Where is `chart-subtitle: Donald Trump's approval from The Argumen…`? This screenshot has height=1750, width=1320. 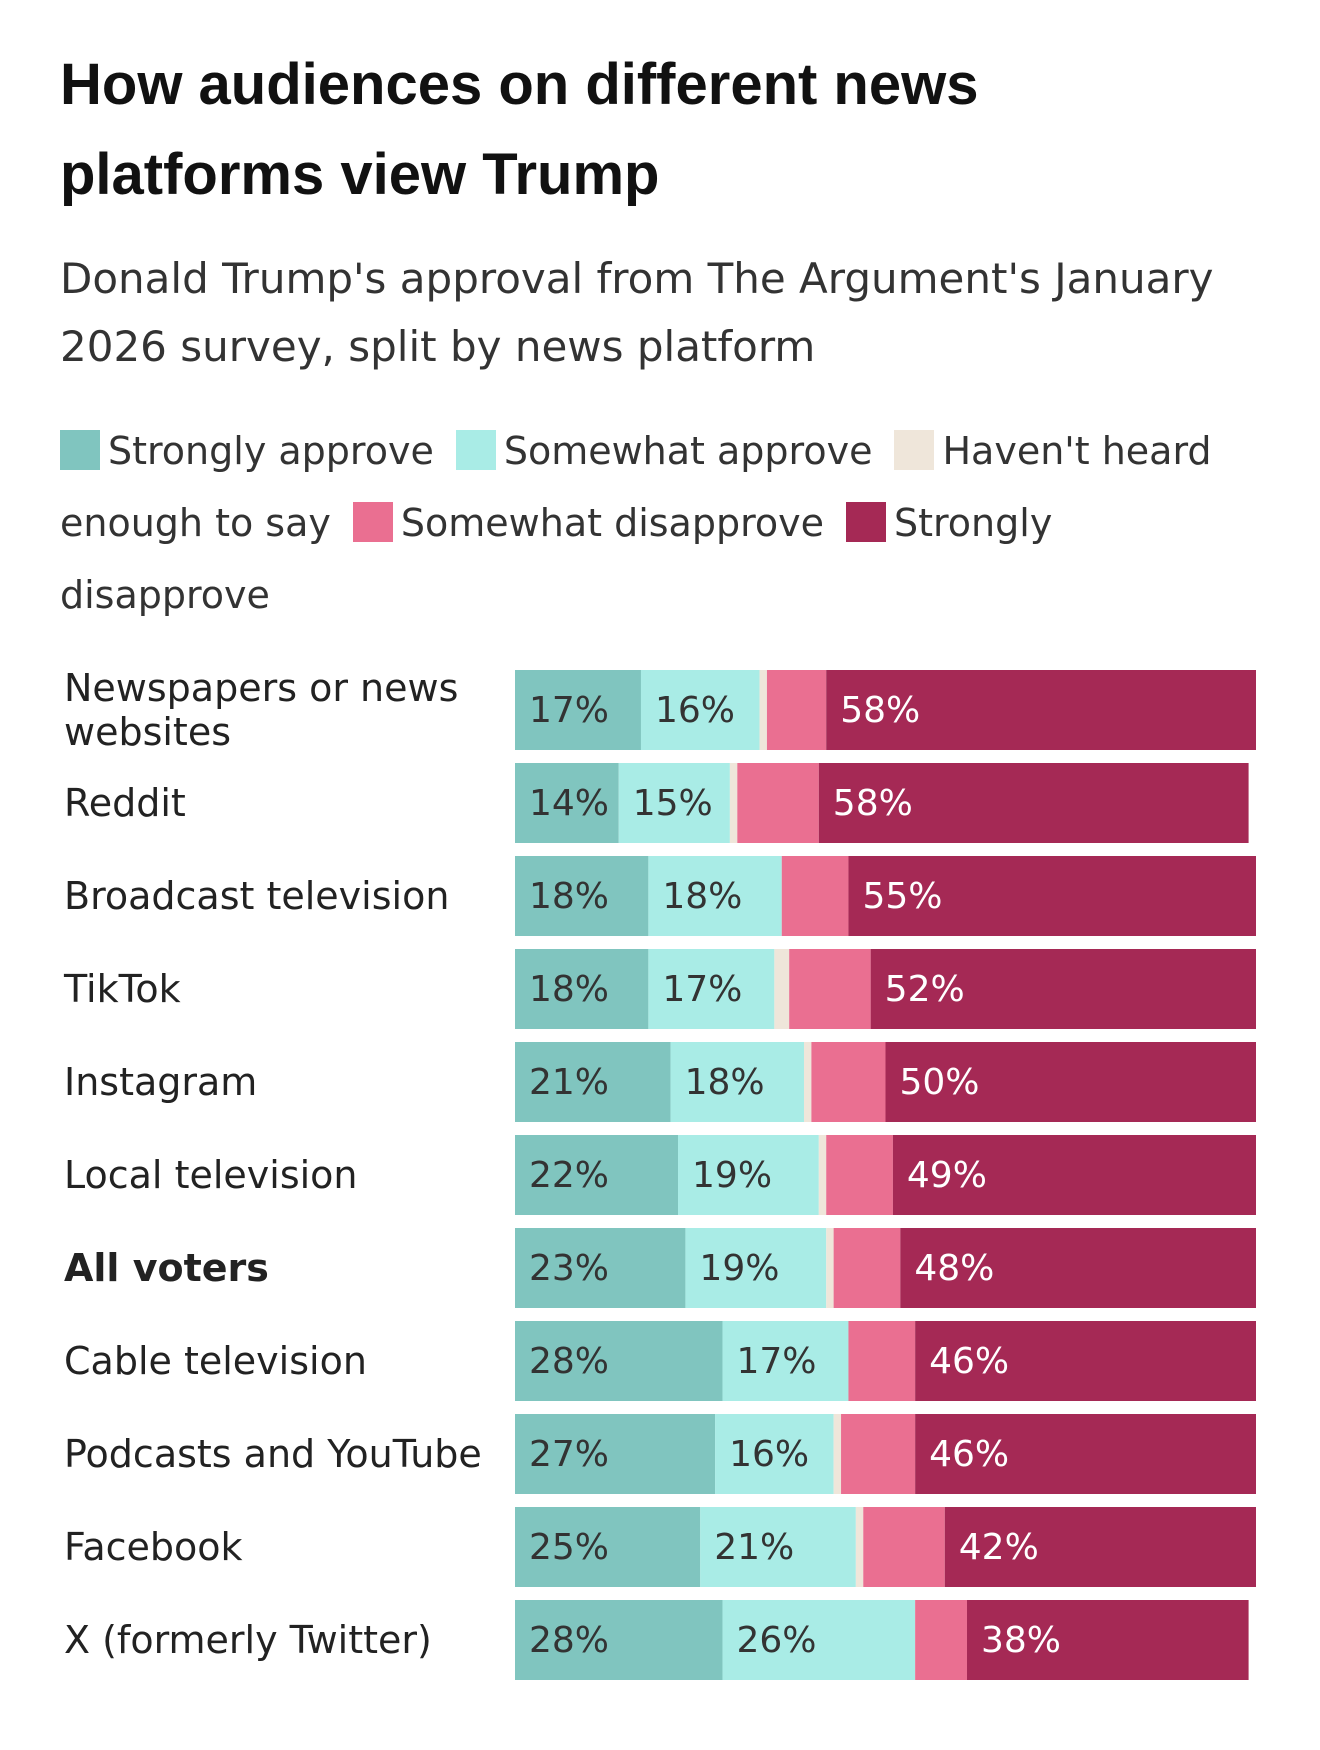 chart-subtitle: Donald Trump's approval from The Argumen… is located at coordinates (637, 312).